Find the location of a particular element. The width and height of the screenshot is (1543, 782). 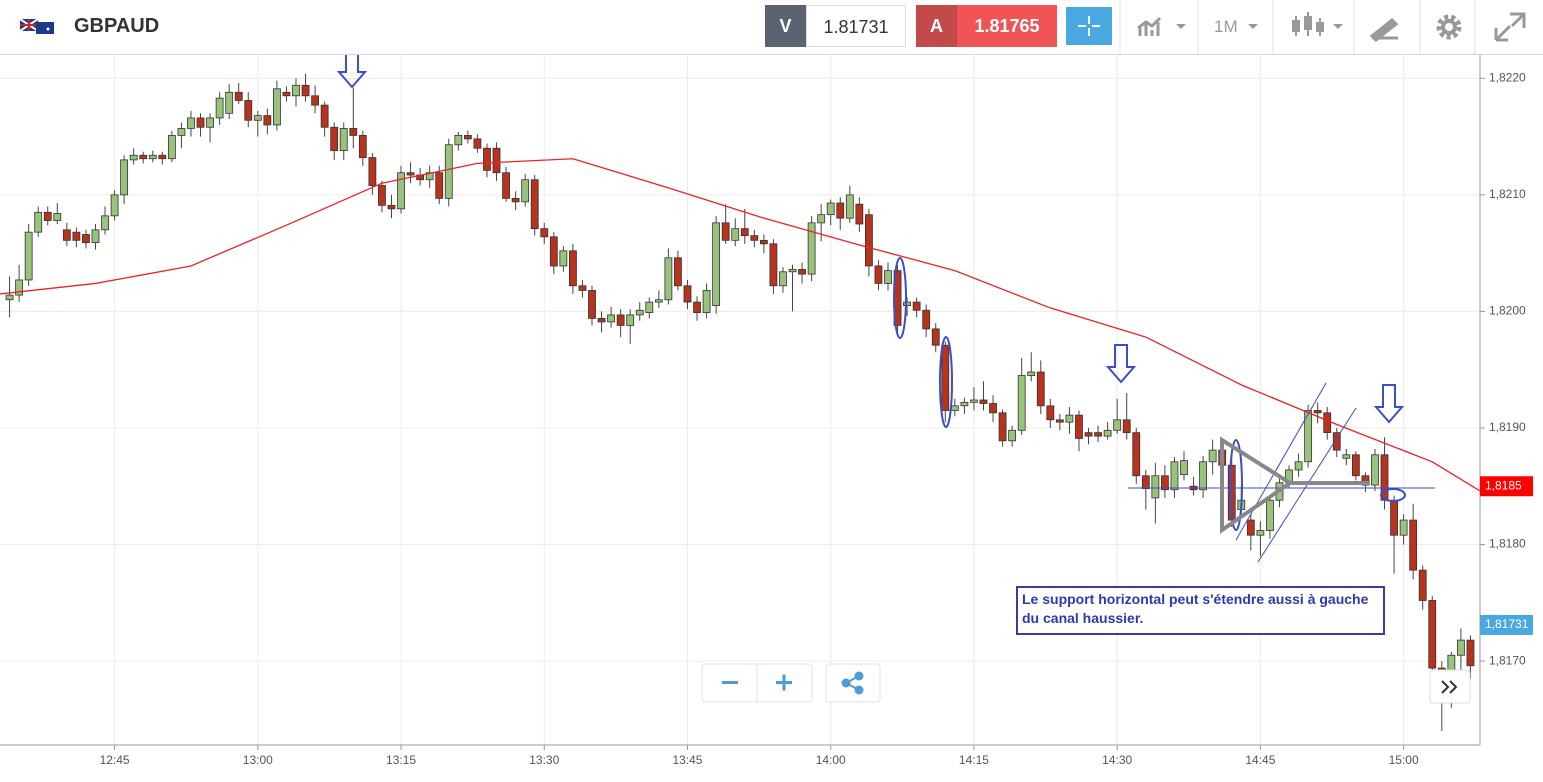

scroll-icon is located at coordinates (1449, 687).